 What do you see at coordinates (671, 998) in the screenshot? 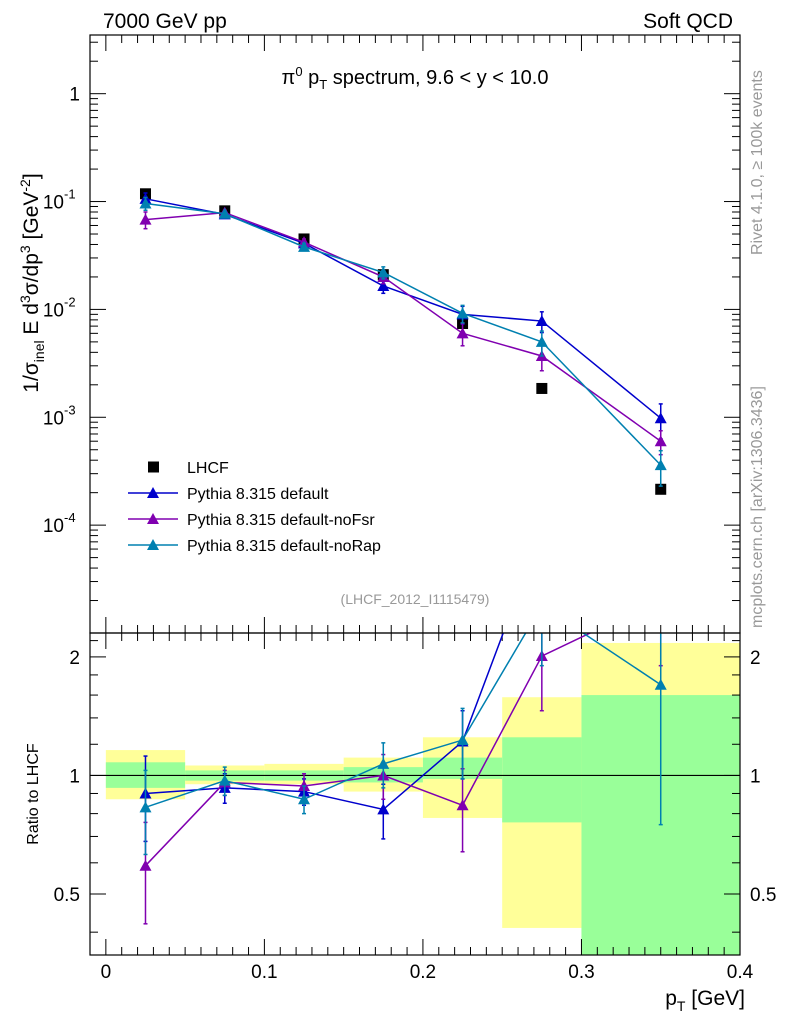
I see `xlabel-p: p` at bounding box center [671, 998].